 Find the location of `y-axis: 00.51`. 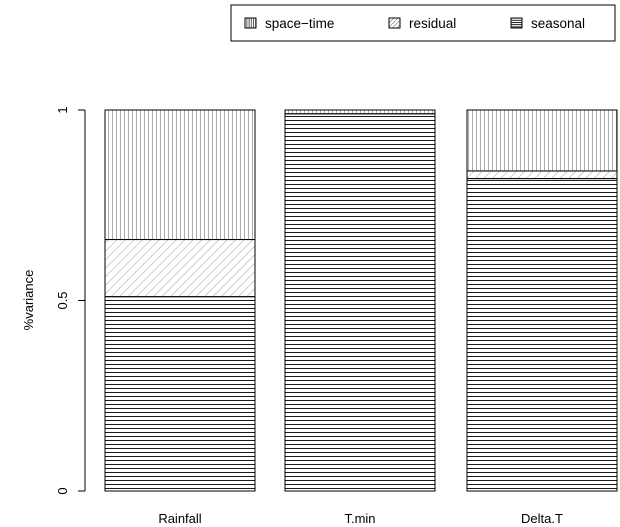

y-axis: 00.51 is located at coordinates (70, 300).